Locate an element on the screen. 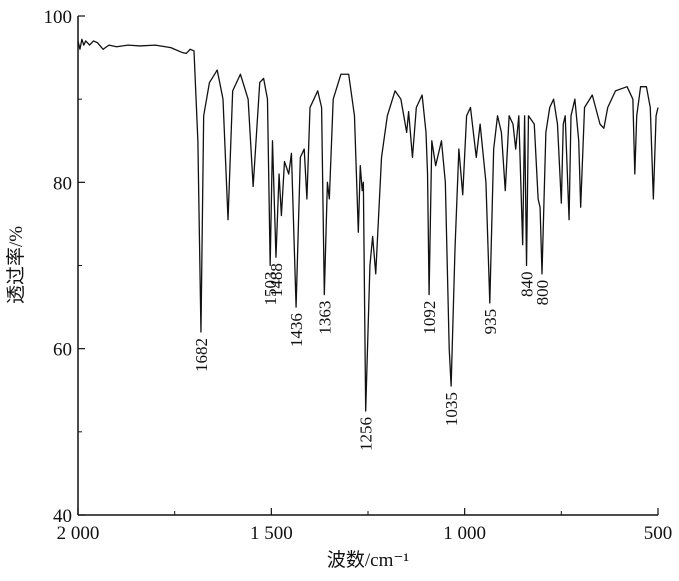 The image size is (679, 581). peak-label: 1363 is located at coordinates (324, 318).